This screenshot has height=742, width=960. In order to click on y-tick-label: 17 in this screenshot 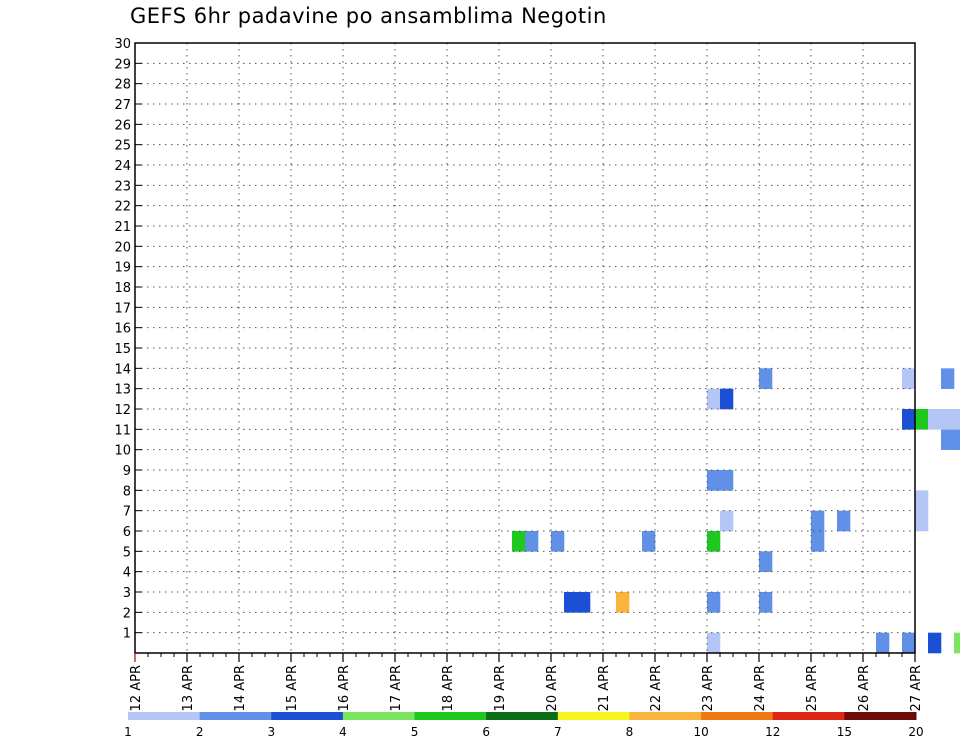, I will do `click(122, 308)`.